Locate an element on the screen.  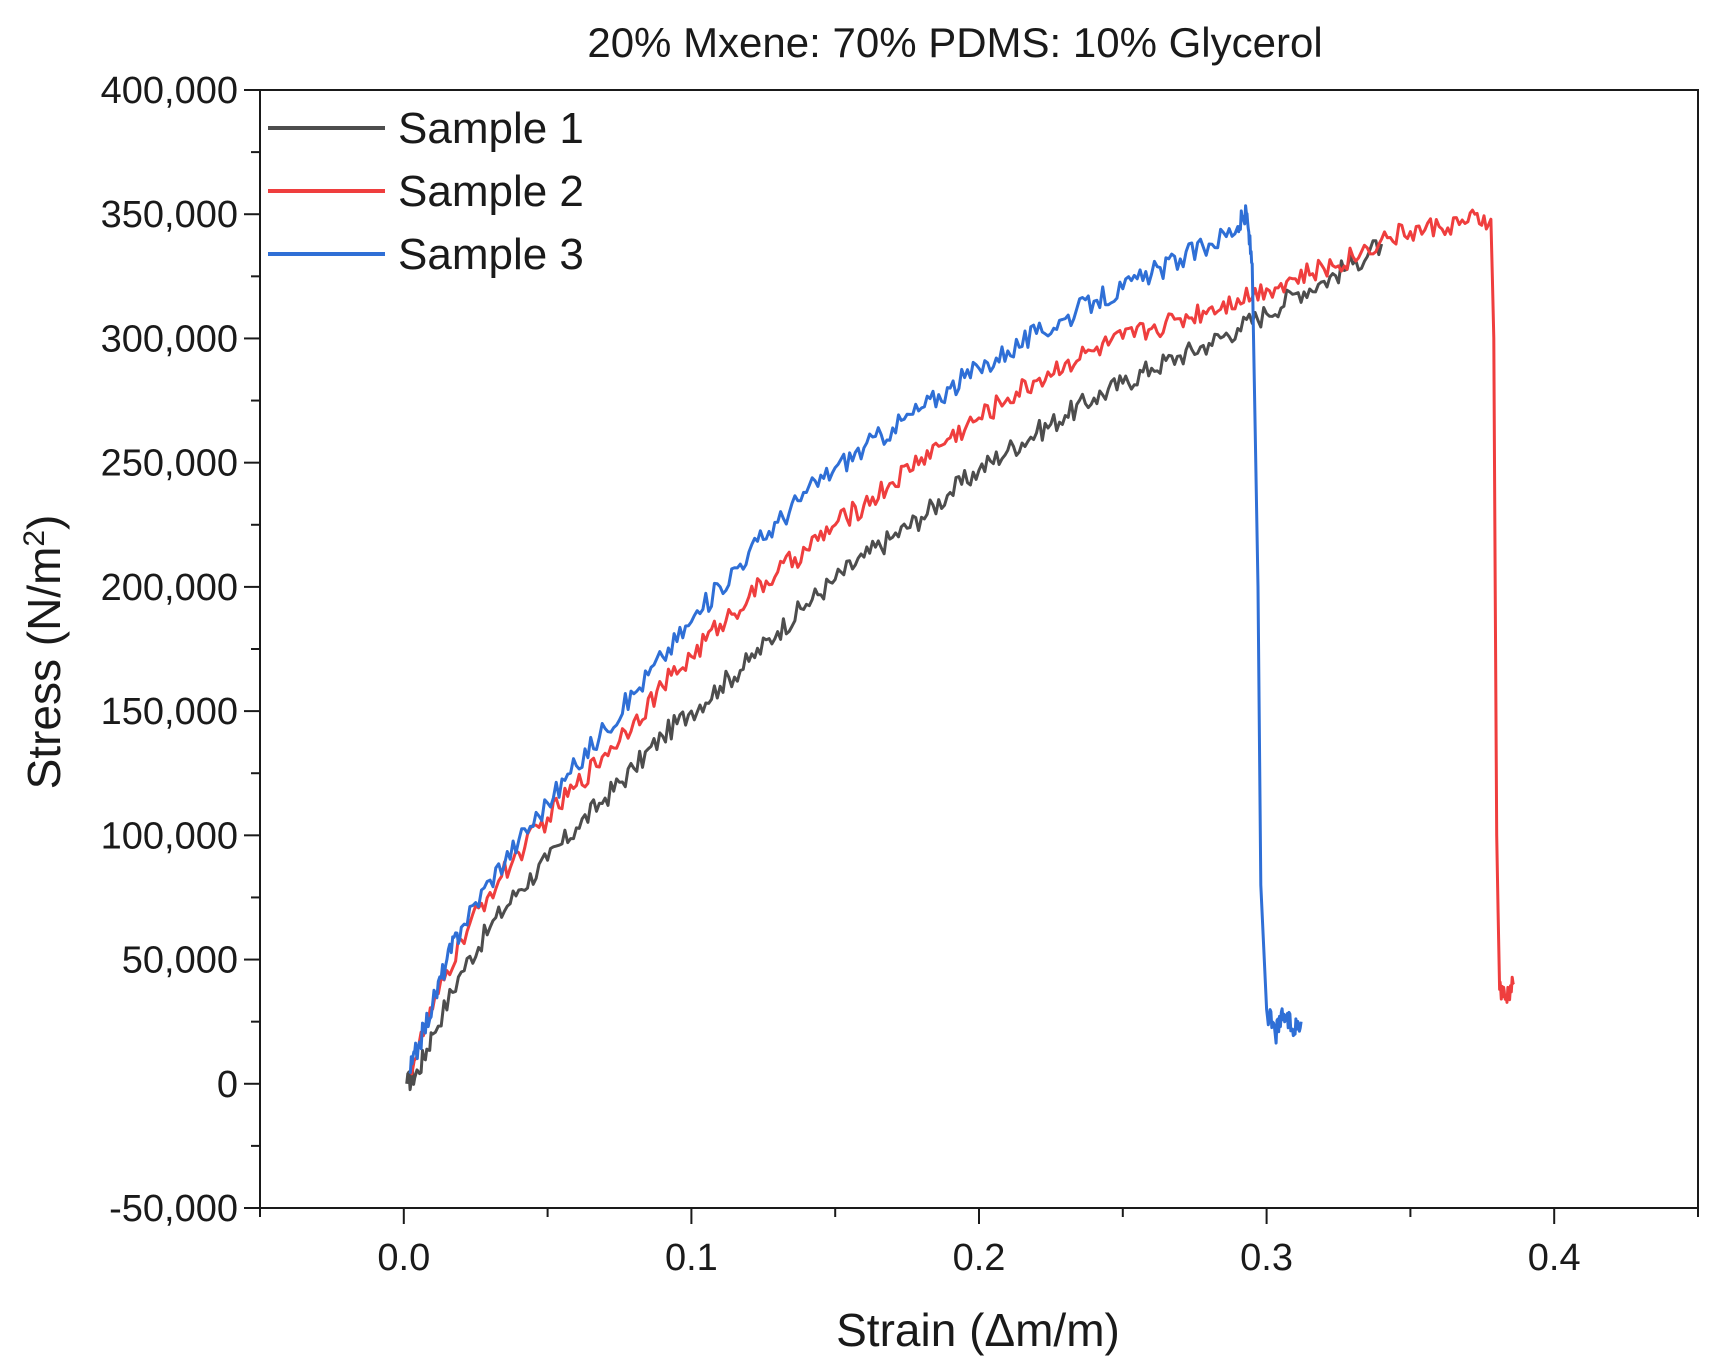
x-tick-label: 0.2 is located at coordinates (979, 1258).